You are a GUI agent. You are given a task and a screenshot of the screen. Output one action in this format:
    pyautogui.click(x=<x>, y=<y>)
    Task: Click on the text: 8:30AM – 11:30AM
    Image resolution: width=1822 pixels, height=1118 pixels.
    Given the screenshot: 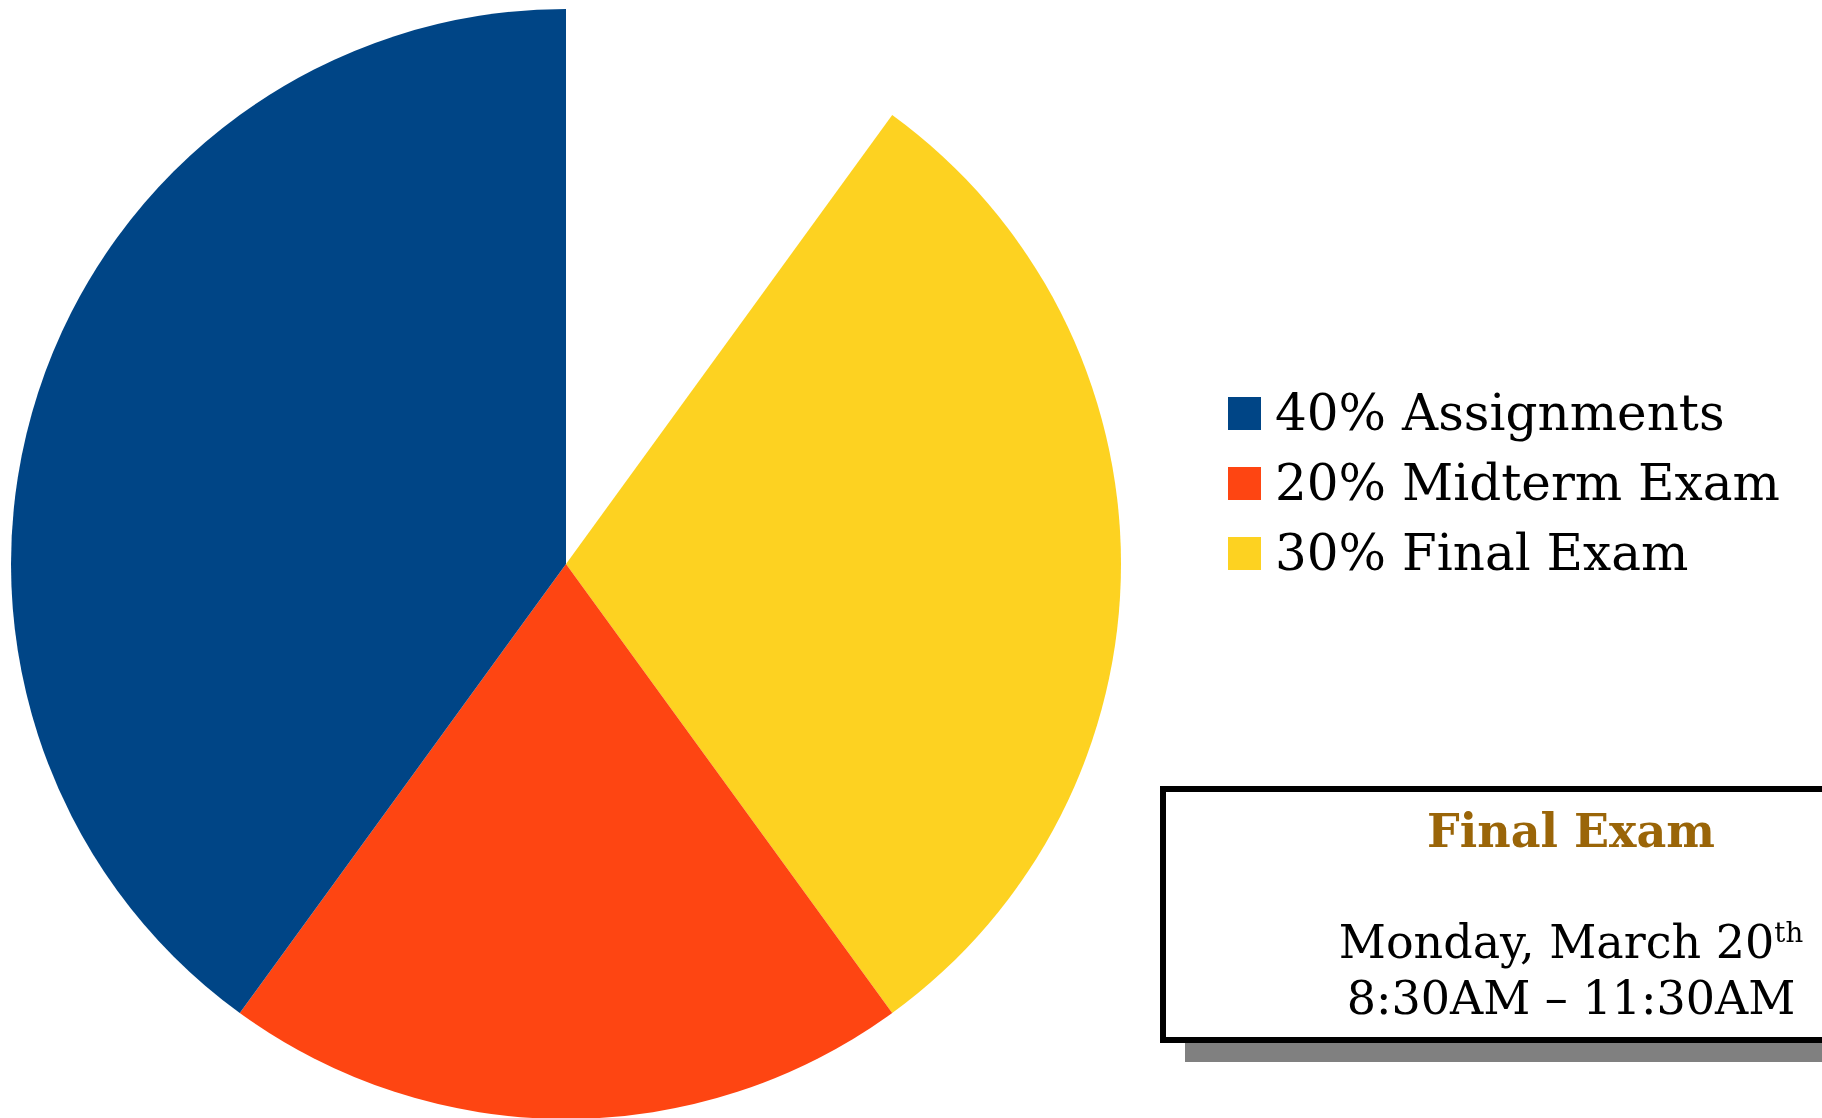 What is the action you would take?
    pyautogui.click(x=1571, y=998)
    